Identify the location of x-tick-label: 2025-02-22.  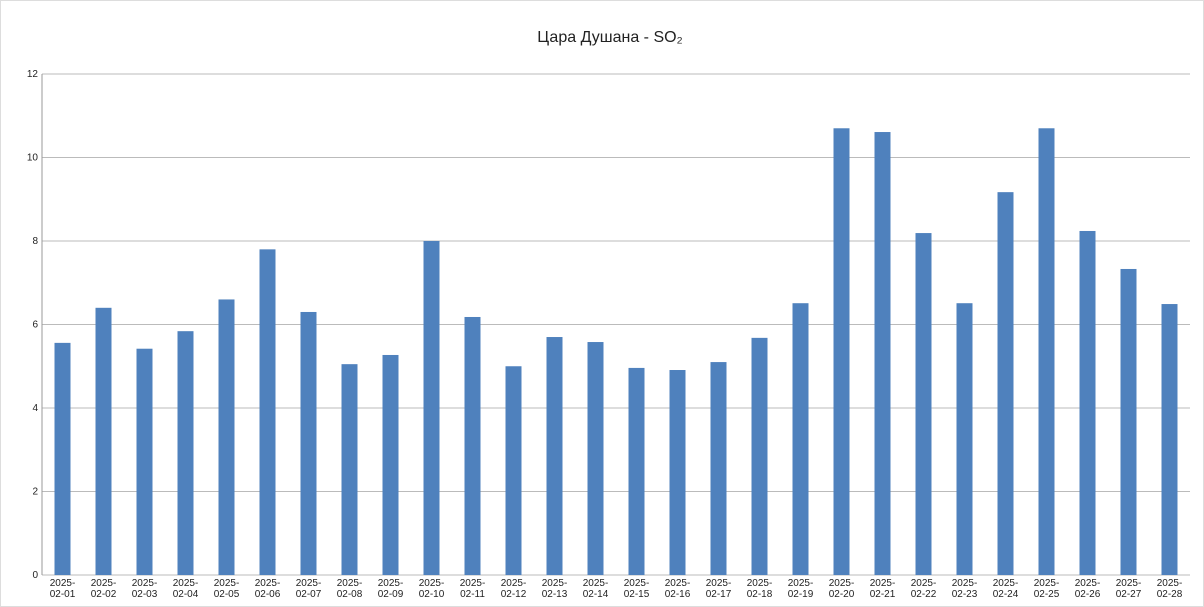
(924, 589).